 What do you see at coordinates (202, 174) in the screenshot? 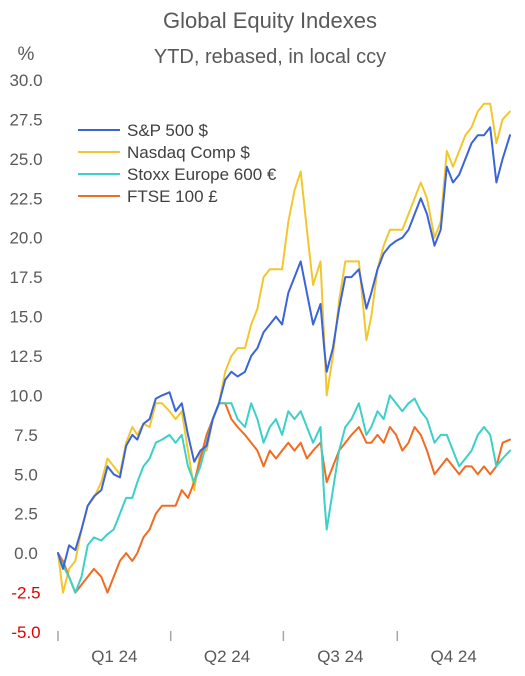
I see `legend-label: Stoxx Europe 600 €` at bounding box center [202, 174].